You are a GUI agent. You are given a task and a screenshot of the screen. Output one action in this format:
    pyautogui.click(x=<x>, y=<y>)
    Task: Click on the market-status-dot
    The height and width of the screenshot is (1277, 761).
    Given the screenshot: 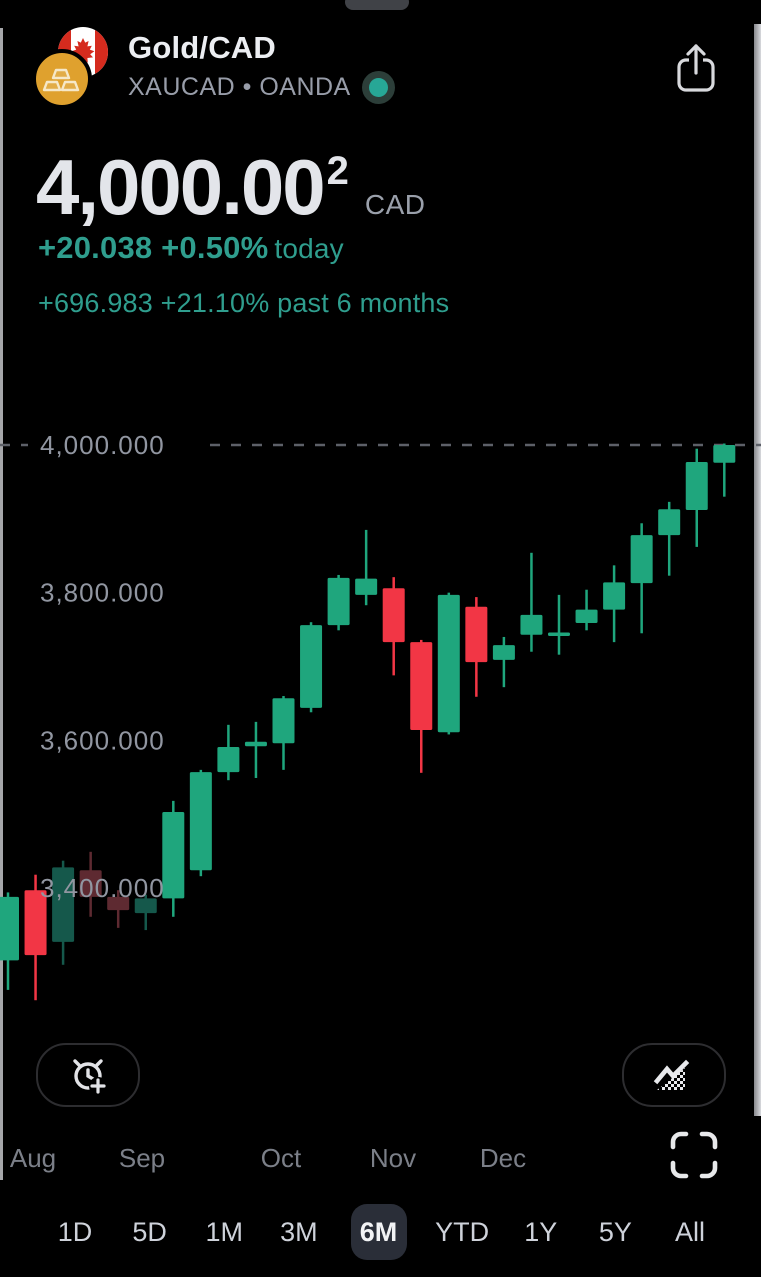 What is the action you would take?
    pyautogui.click(x=378, y=87)
    